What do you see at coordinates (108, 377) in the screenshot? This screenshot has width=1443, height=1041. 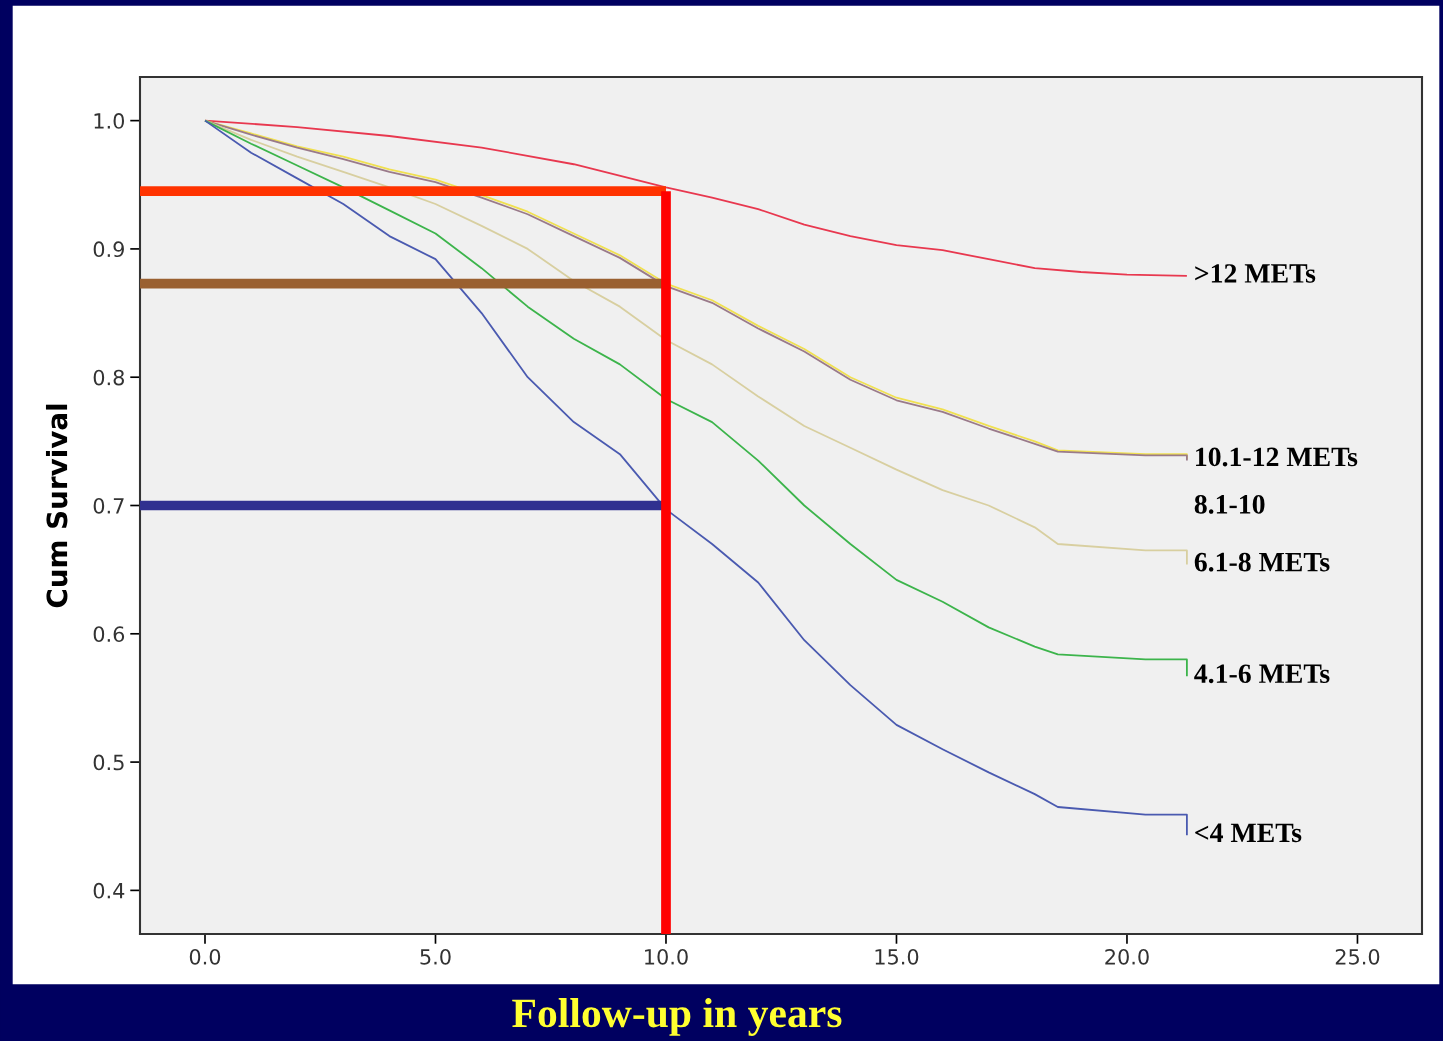 I see `y-tick-label: 0.8` at bounding box center [108, 377].